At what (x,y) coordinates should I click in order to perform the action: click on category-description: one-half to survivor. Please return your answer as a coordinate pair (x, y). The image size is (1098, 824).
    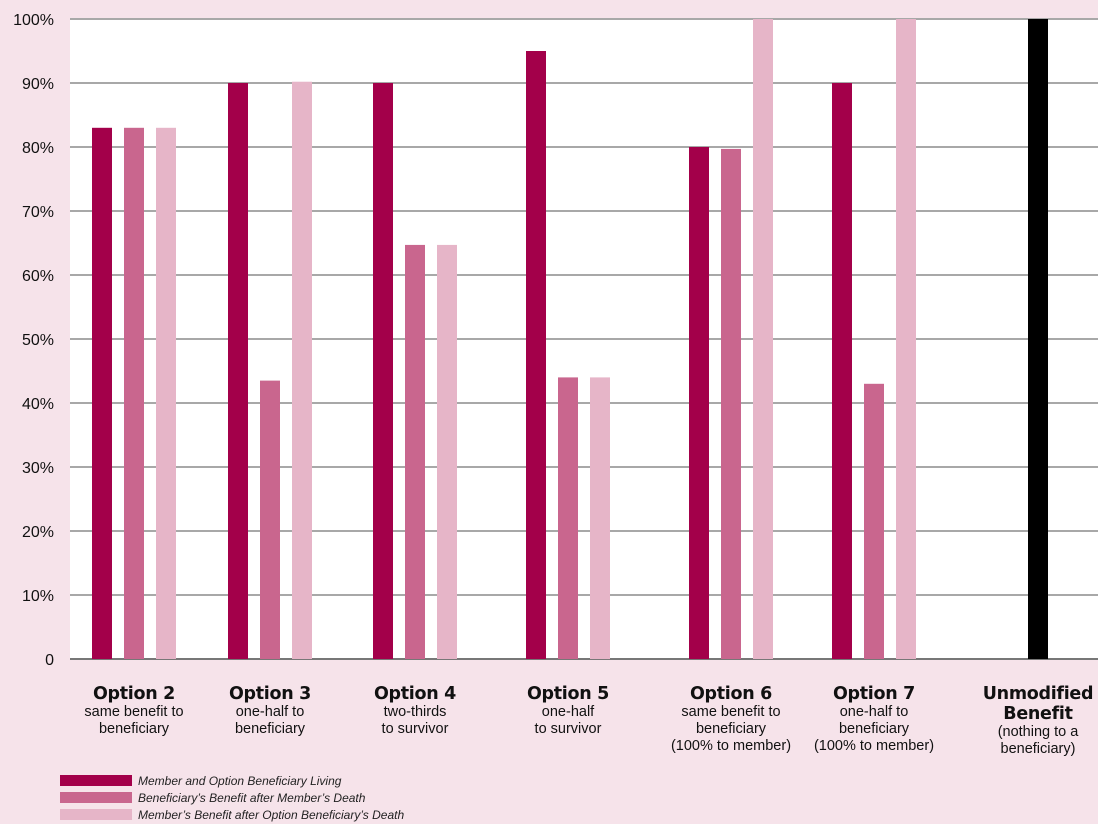
    Looking at the image, I should click on (568, 720).